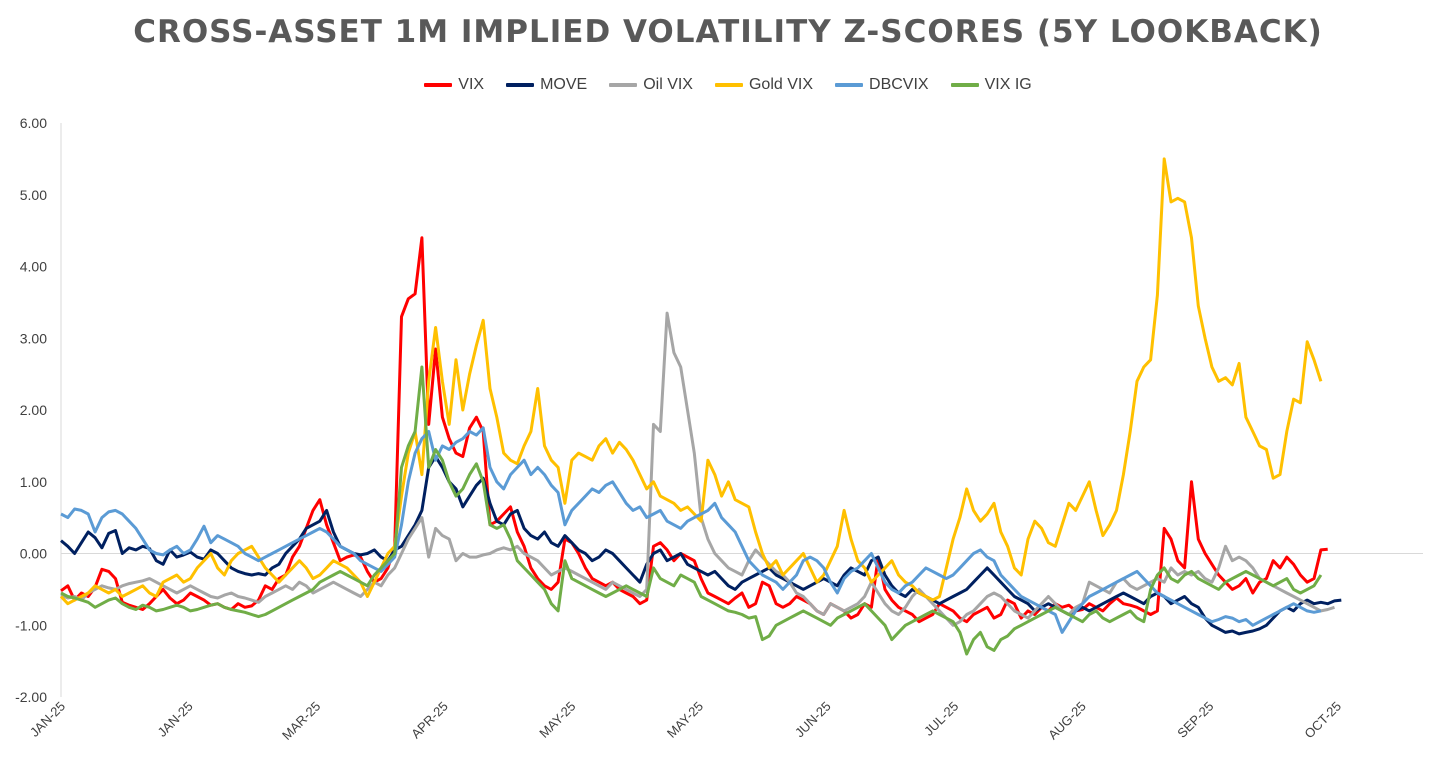  What do you see at coordinates (33, 267) in the screenshot?
I see `y-tick-label: 4.00` at bounding box center [33, 267].